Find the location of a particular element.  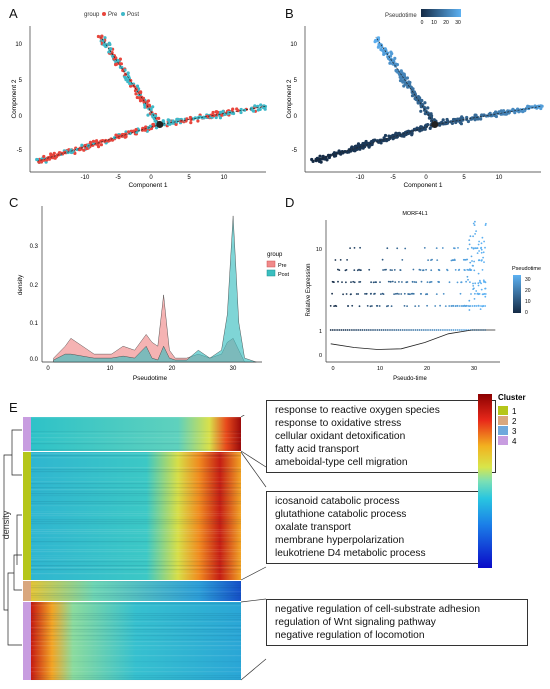

y-tick: 0.3 is located at coordinates (34, 247).